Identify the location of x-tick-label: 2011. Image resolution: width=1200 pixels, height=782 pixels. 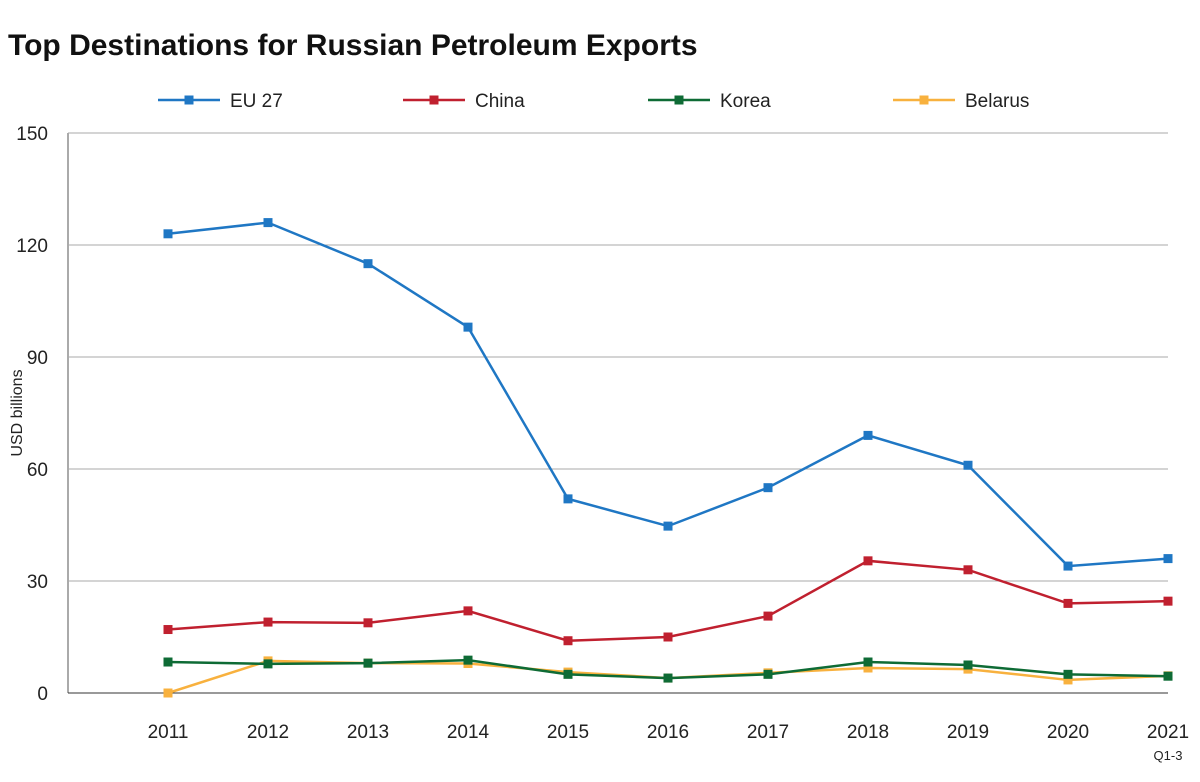
(168, 732).